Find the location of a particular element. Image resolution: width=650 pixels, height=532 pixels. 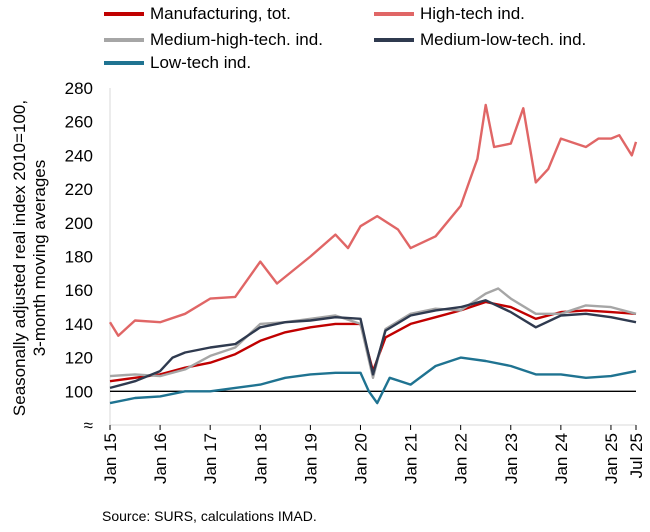

x-tick-label: Jan 24 is located at coordinates (561, 458).